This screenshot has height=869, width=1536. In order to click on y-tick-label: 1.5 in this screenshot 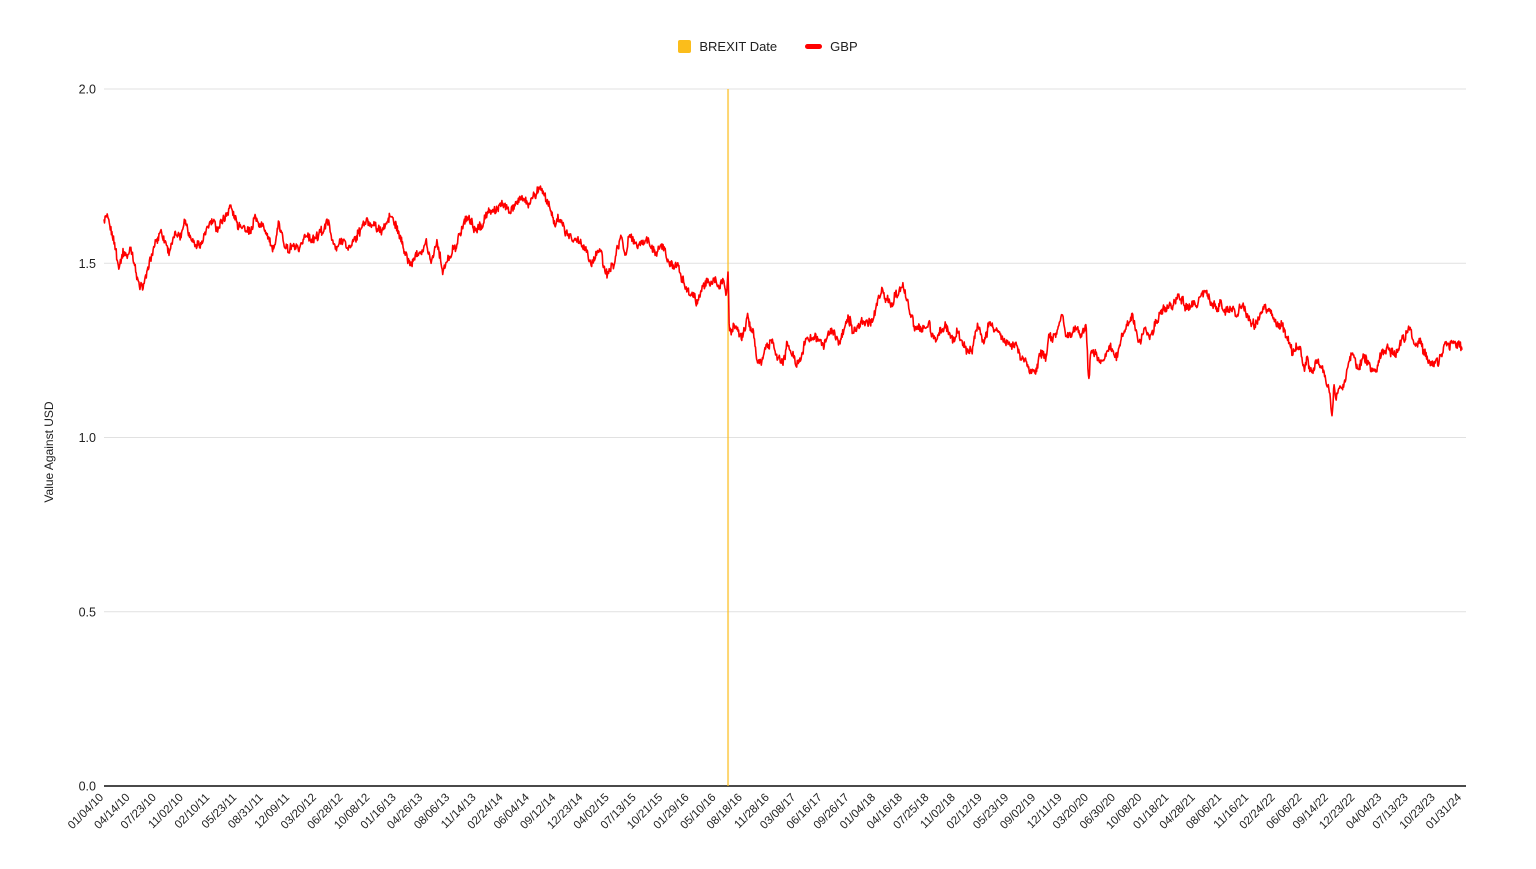, I will do `click(87, 264)`.